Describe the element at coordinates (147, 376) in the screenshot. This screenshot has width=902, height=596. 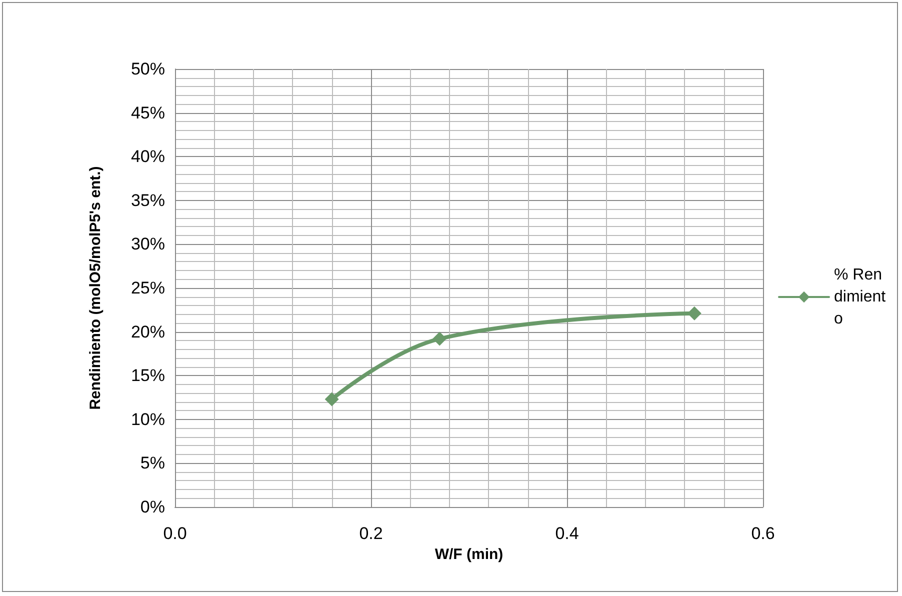
I see `y-tick-label: 15%` at that location.